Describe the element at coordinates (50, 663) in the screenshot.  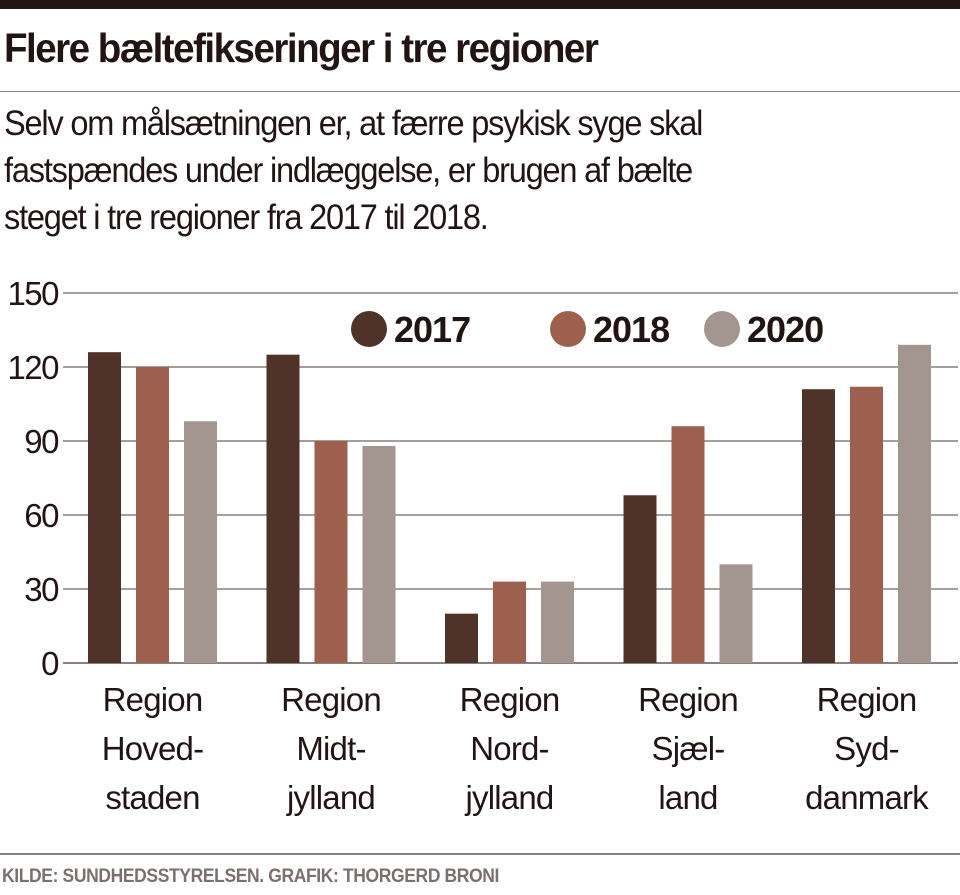
I see `y-tick-label: 0` at that location.